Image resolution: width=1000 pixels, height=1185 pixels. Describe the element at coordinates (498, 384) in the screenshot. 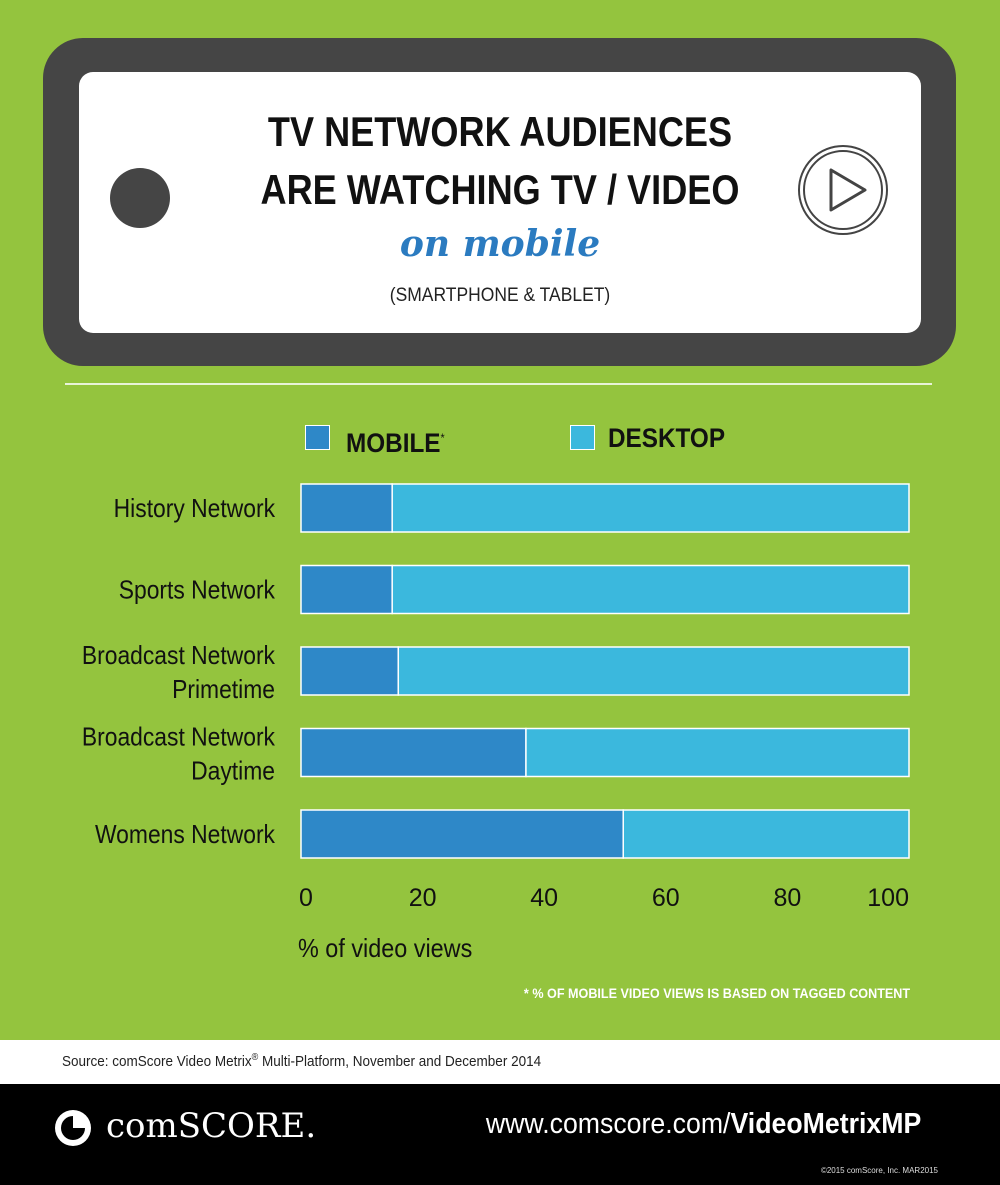

I see `divider` at that location.